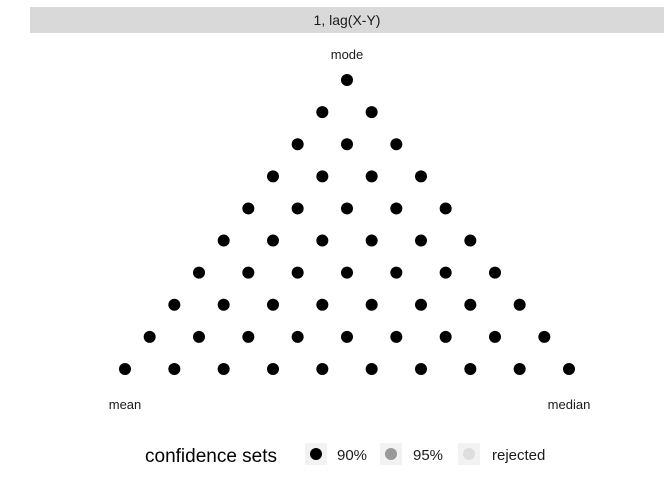 The width and height of the screenshot is (672, 480). Describe the element at coordinates (519, 304) in the screenshot. I see `point-r7-c7` at that location.